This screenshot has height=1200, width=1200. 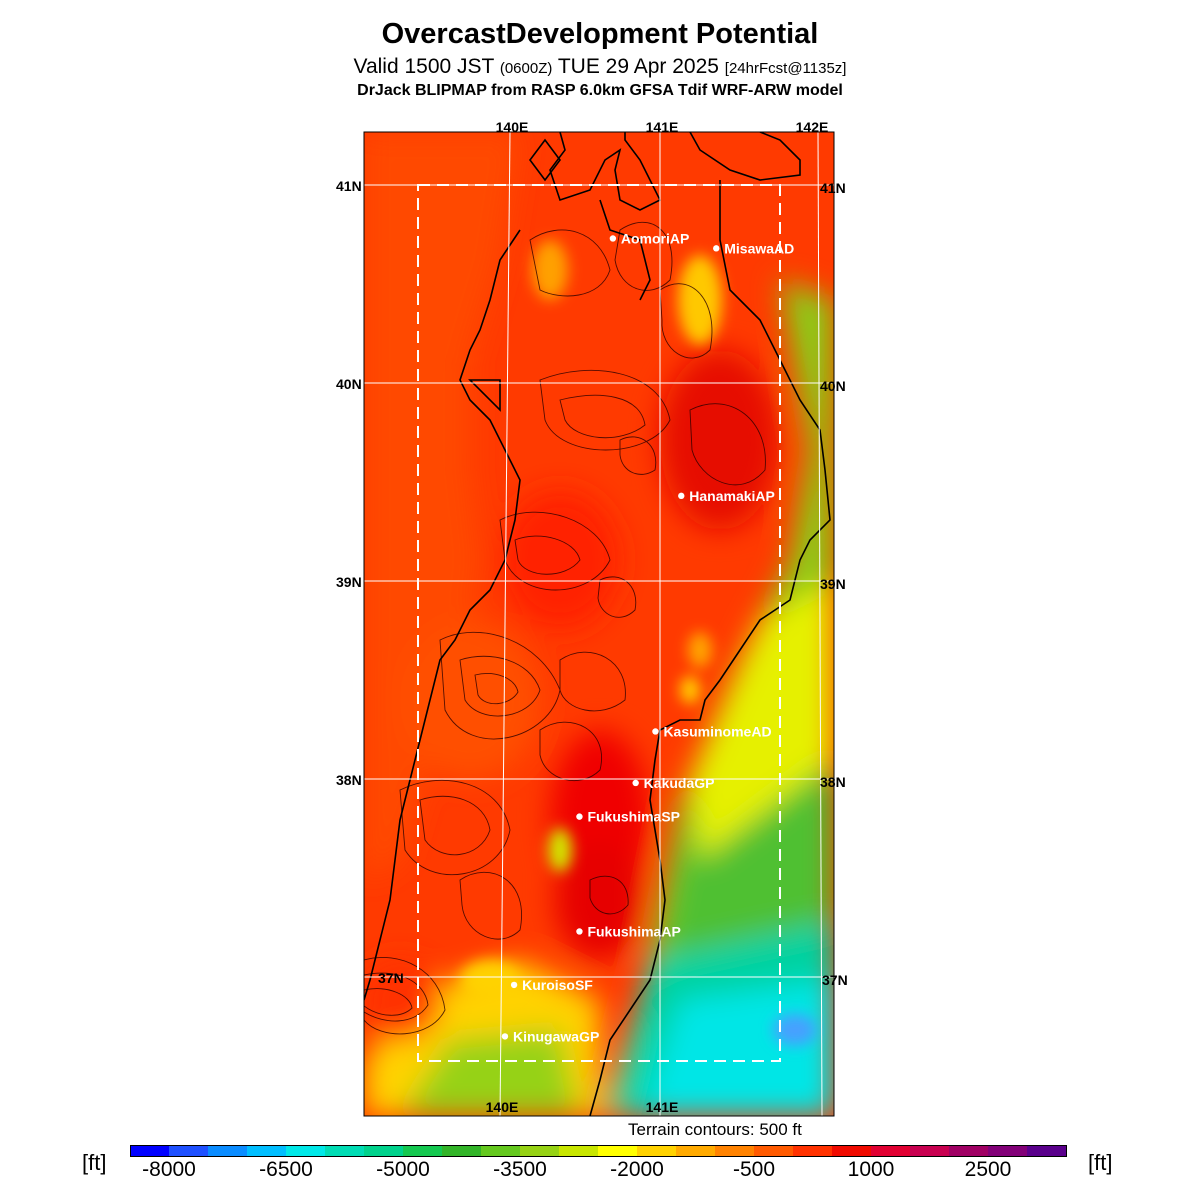 What do you see at coordinates (833, 584) in the screenshot?
I see `lat-label-right: 39N` at bounding box center [833, 584].